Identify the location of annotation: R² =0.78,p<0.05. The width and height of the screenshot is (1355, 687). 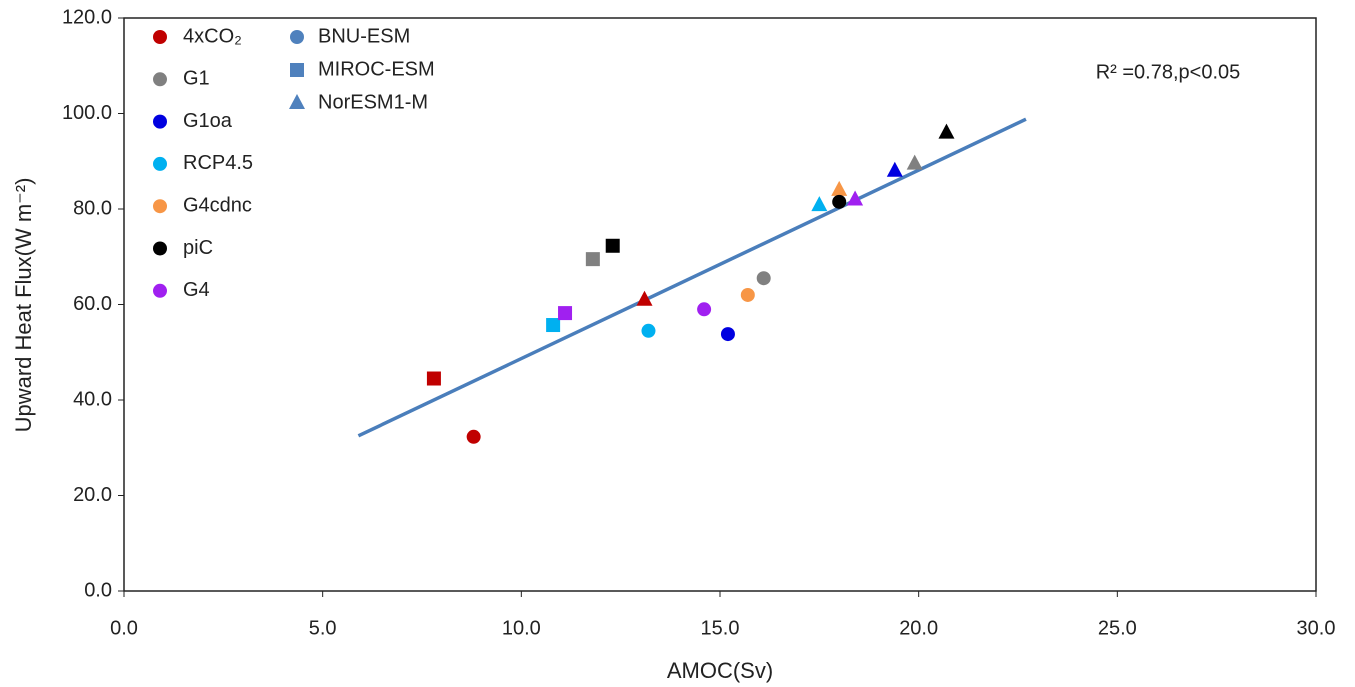
(1168, 72).